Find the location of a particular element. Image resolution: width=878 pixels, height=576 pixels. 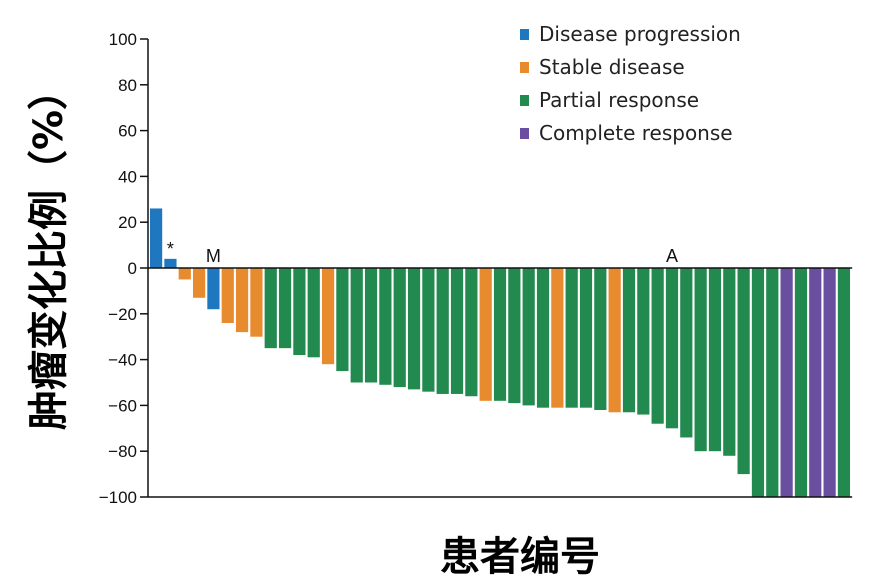

x-axis-title: 患者编号 is located at coordinates (520, 555).